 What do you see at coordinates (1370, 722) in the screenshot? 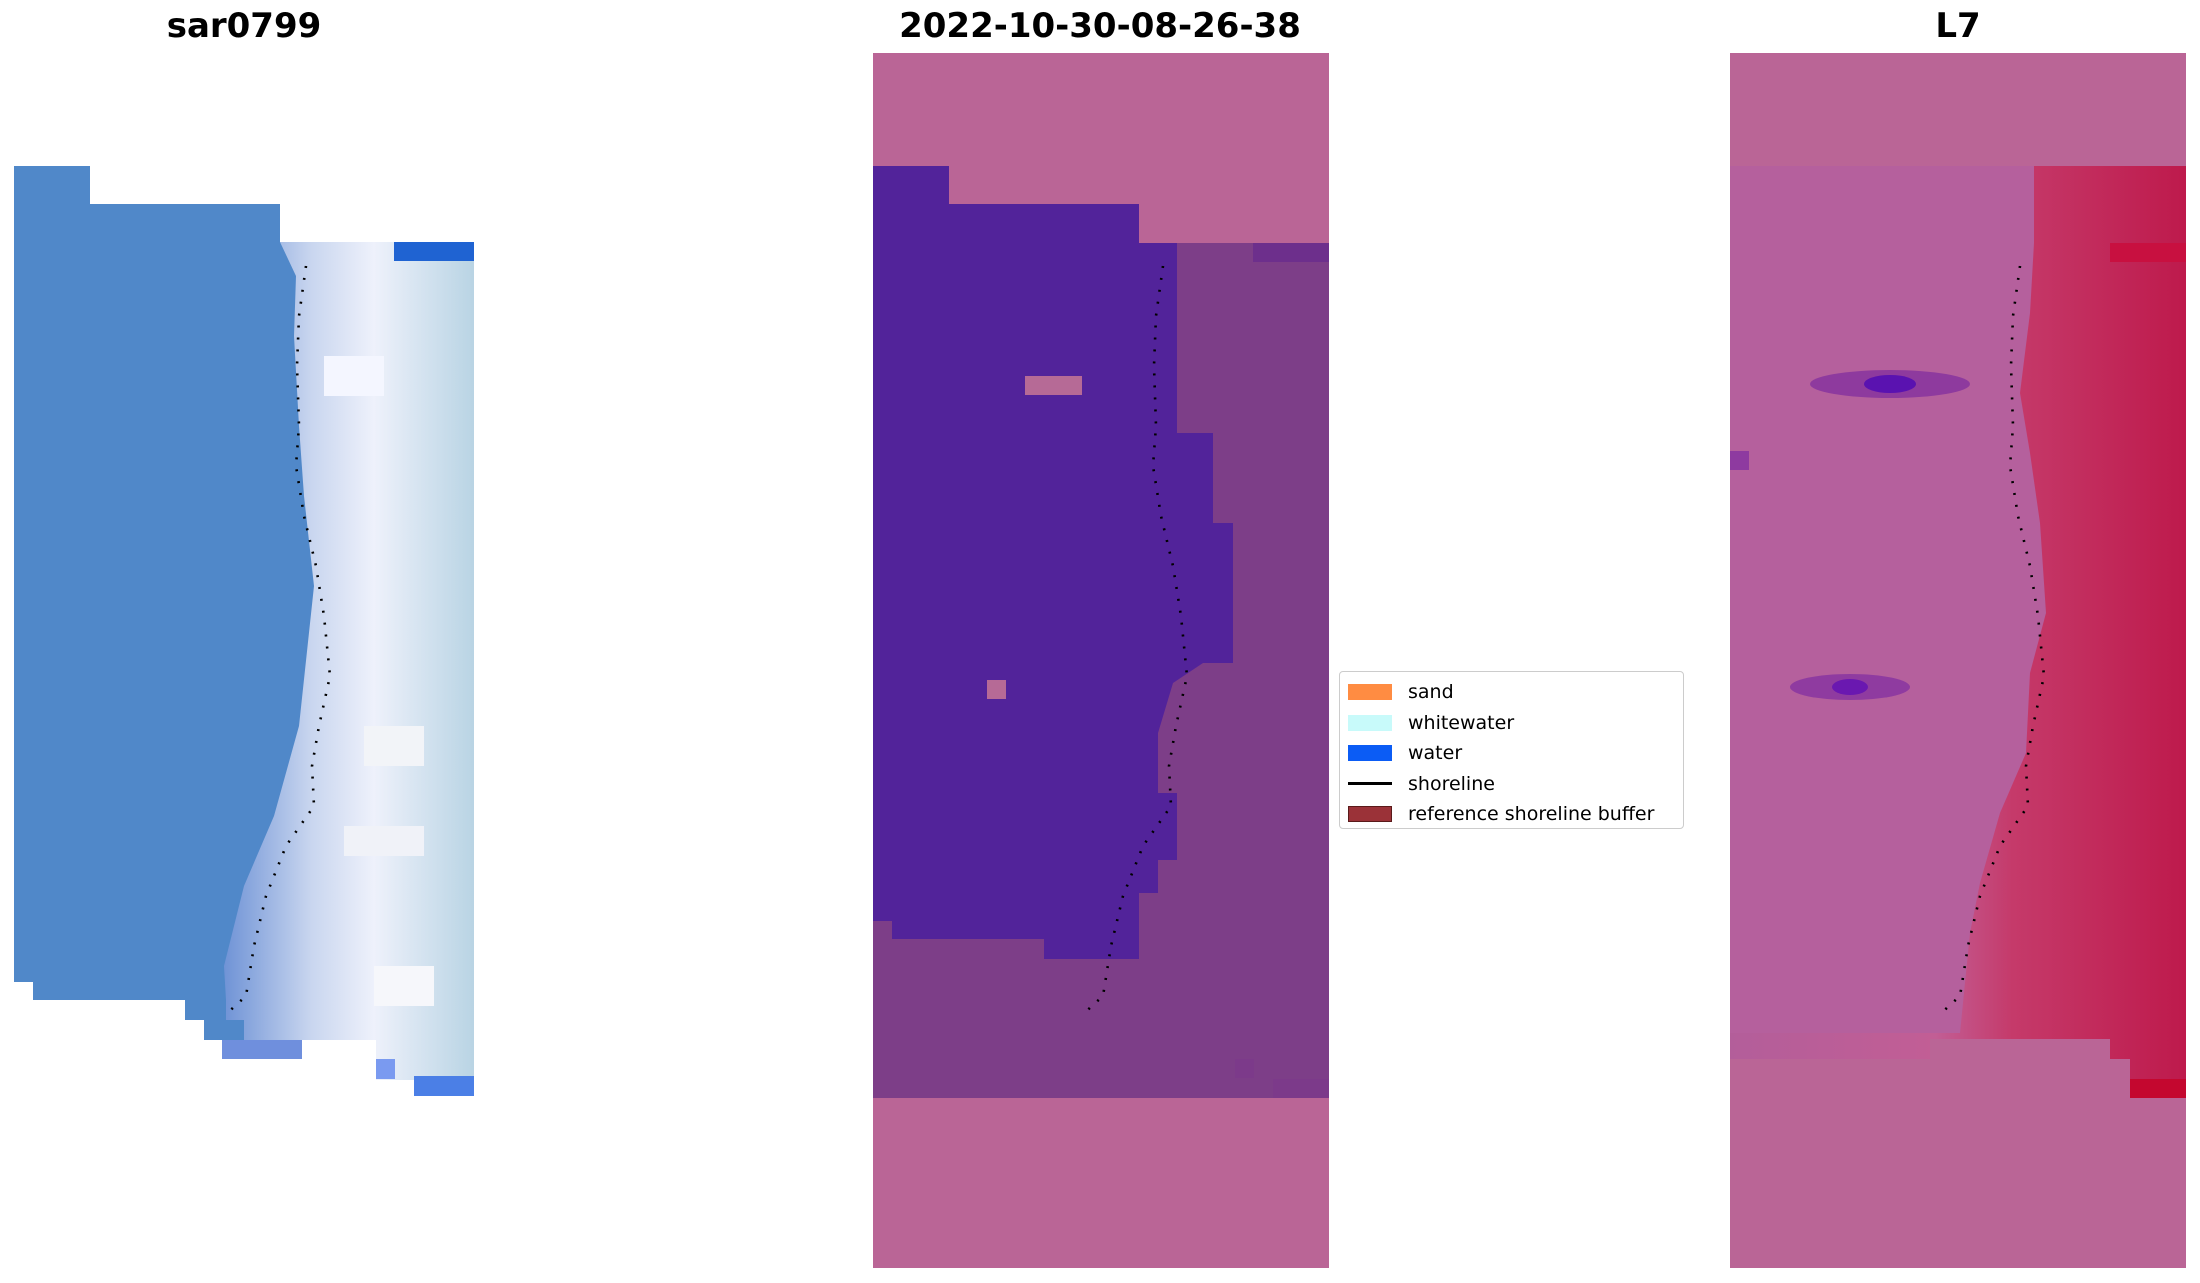
I see `whitewater-swatch` at bounding box center [1370, 722].